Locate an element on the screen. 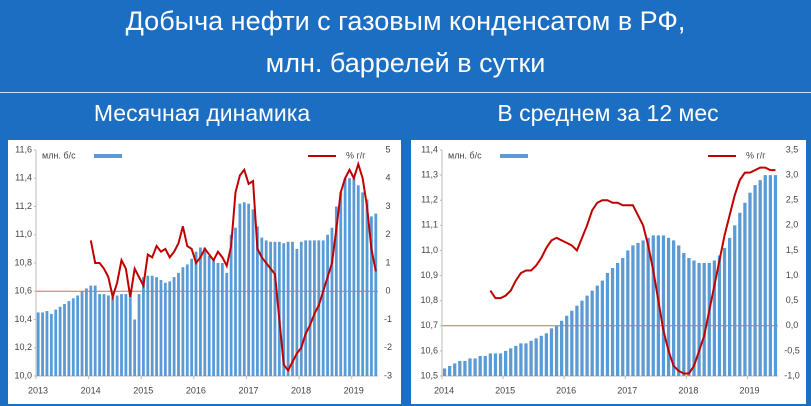 The height and width of the screenshot is (406, 811). y-tick-label: 10,8 is located at coordinates (23, 262).